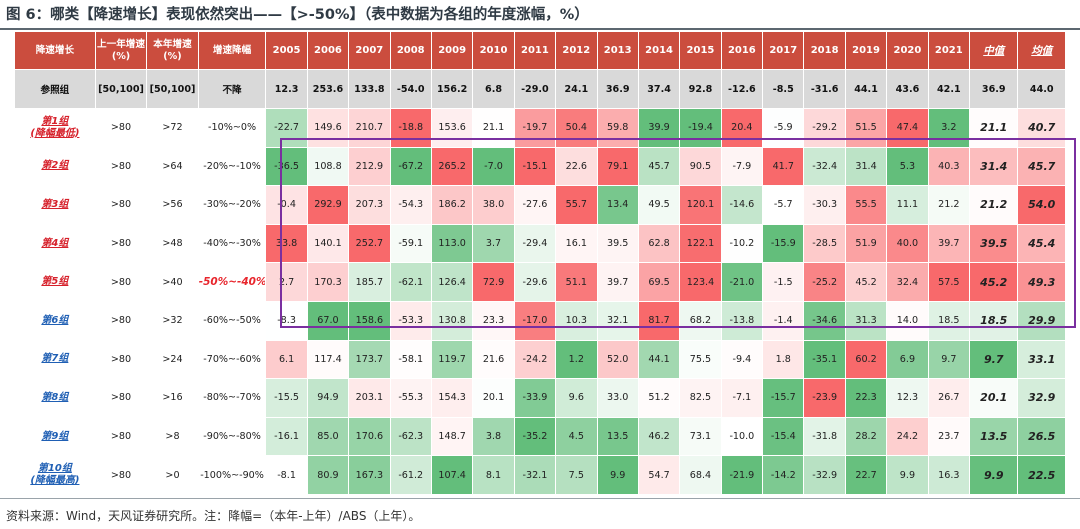 Image resolution: width=1080 pixels, height=529 pixels. What do you see at coordinates (535, 320) in the screenshot?
I see `year-value-cell: -17.0` at bounding box center [535, 320].